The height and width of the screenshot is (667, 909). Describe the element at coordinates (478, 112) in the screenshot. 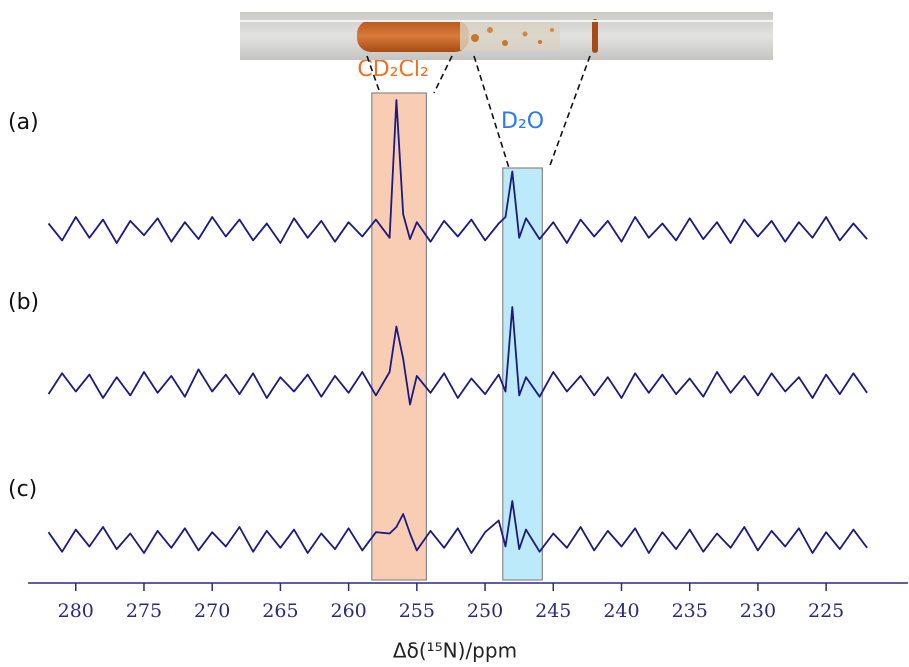

I see `zoom-lines` at that location.